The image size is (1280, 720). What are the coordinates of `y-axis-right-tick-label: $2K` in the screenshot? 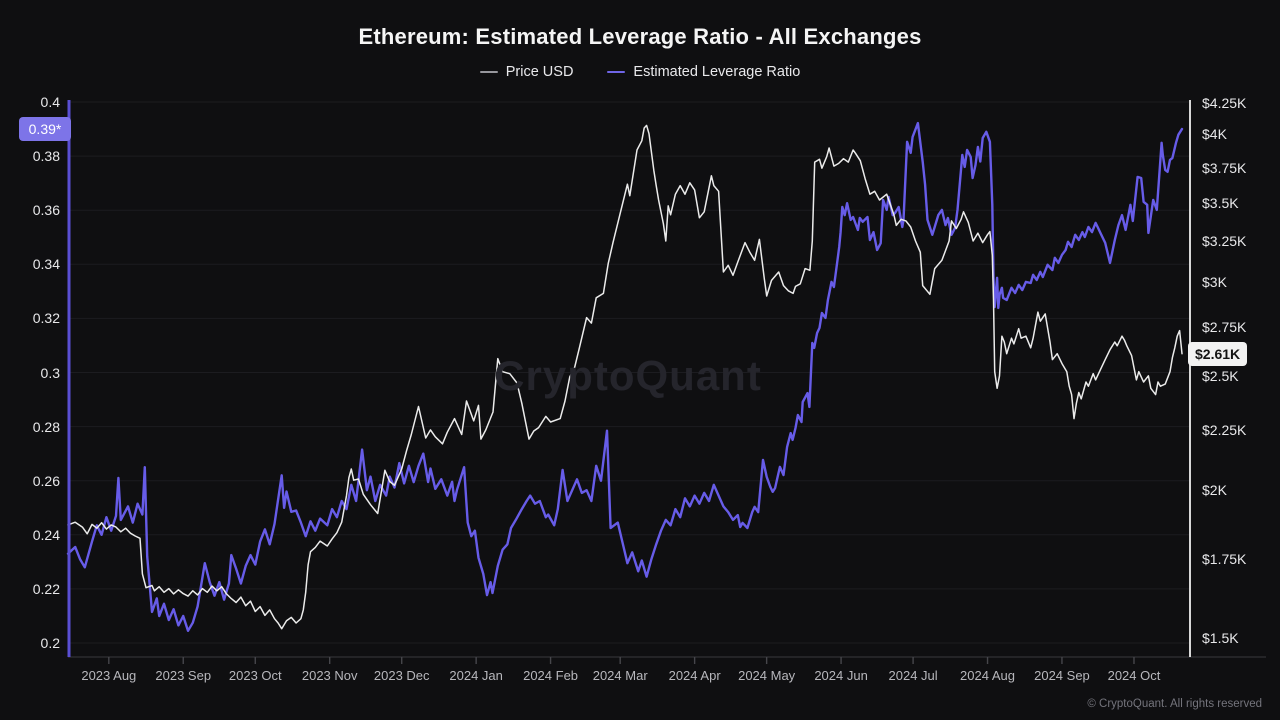 It's located at (1214, 490).